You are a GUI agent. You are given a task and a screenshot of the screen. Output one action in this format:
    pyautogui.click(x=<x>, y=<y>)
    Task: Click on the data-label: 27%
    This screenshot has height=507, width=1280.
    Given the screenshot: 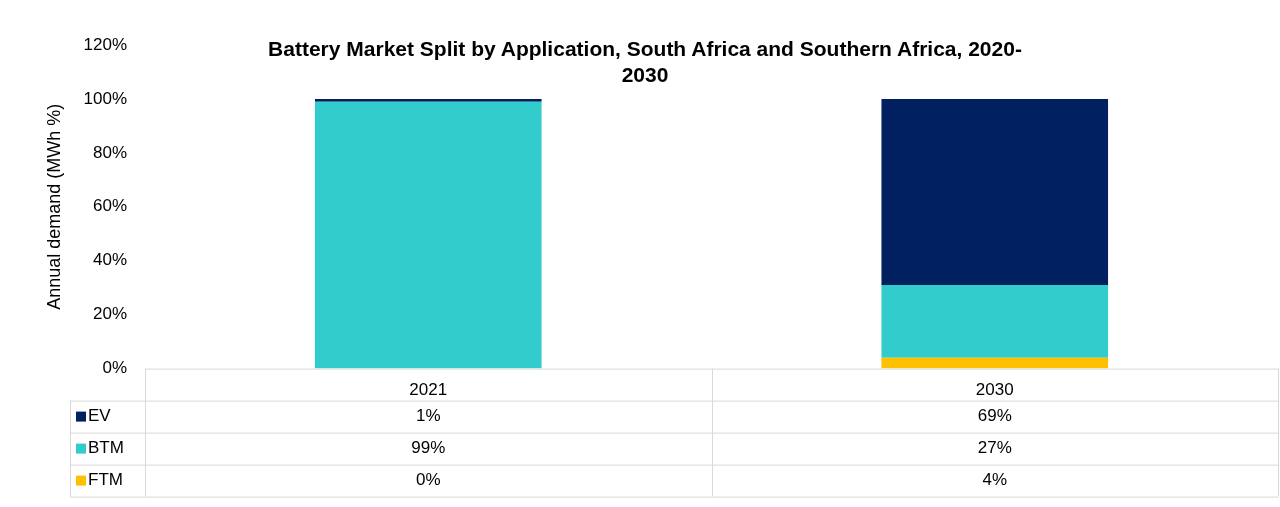 What is the action you would take?
    pyautogui.click(x=994, y=448)
    